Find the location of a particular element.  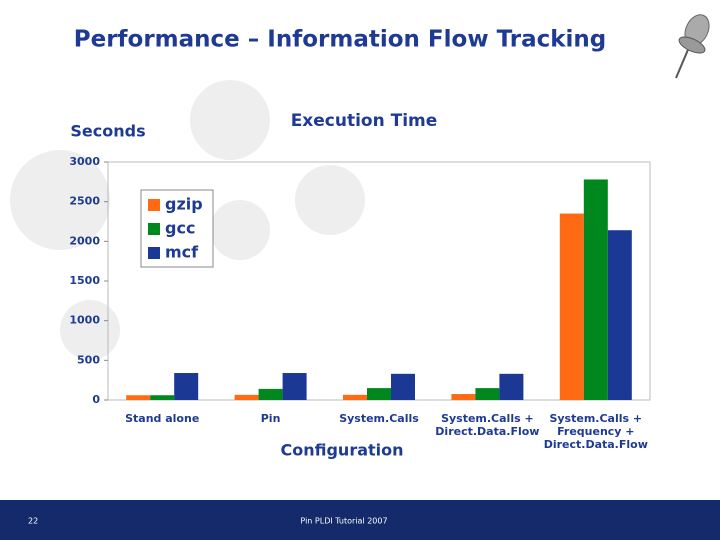

x-tick-label: Stand alone is located at coordinates (162, 418).